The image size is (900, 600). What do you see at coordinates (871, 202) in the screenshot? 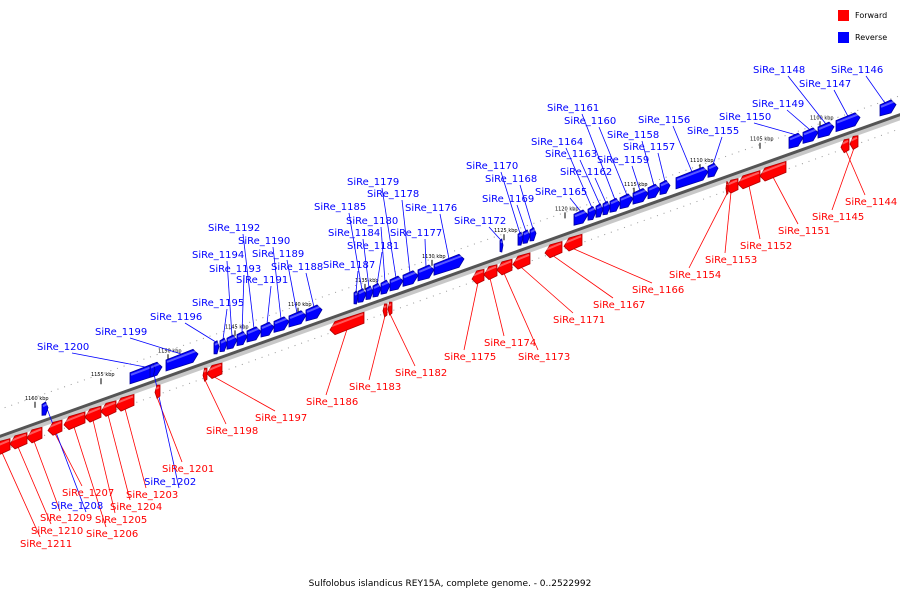
I see `gene-label-sire-1144: SiRe_1144` at bounding box center [871, 202].